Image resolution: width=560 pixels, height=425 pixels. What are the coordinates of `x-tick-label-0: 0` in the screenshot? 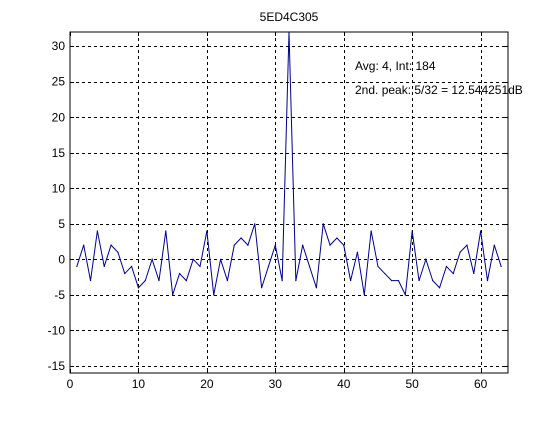 It's located at (70, 384).